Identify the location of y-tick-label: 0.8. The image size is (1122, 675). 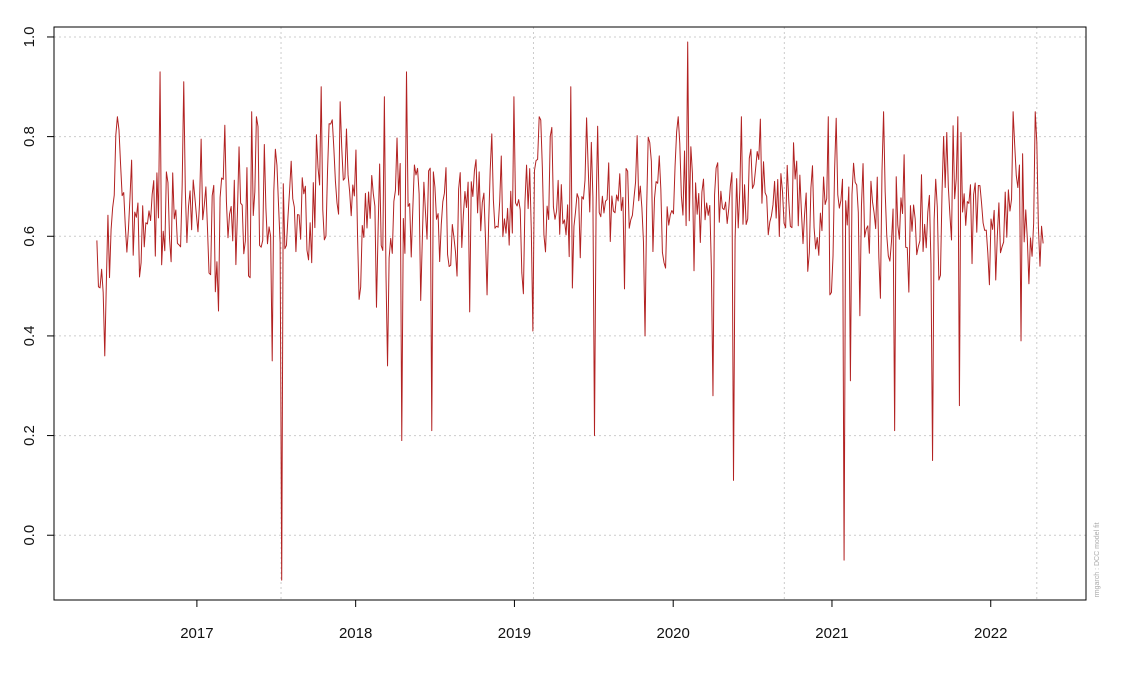
(29, 136).